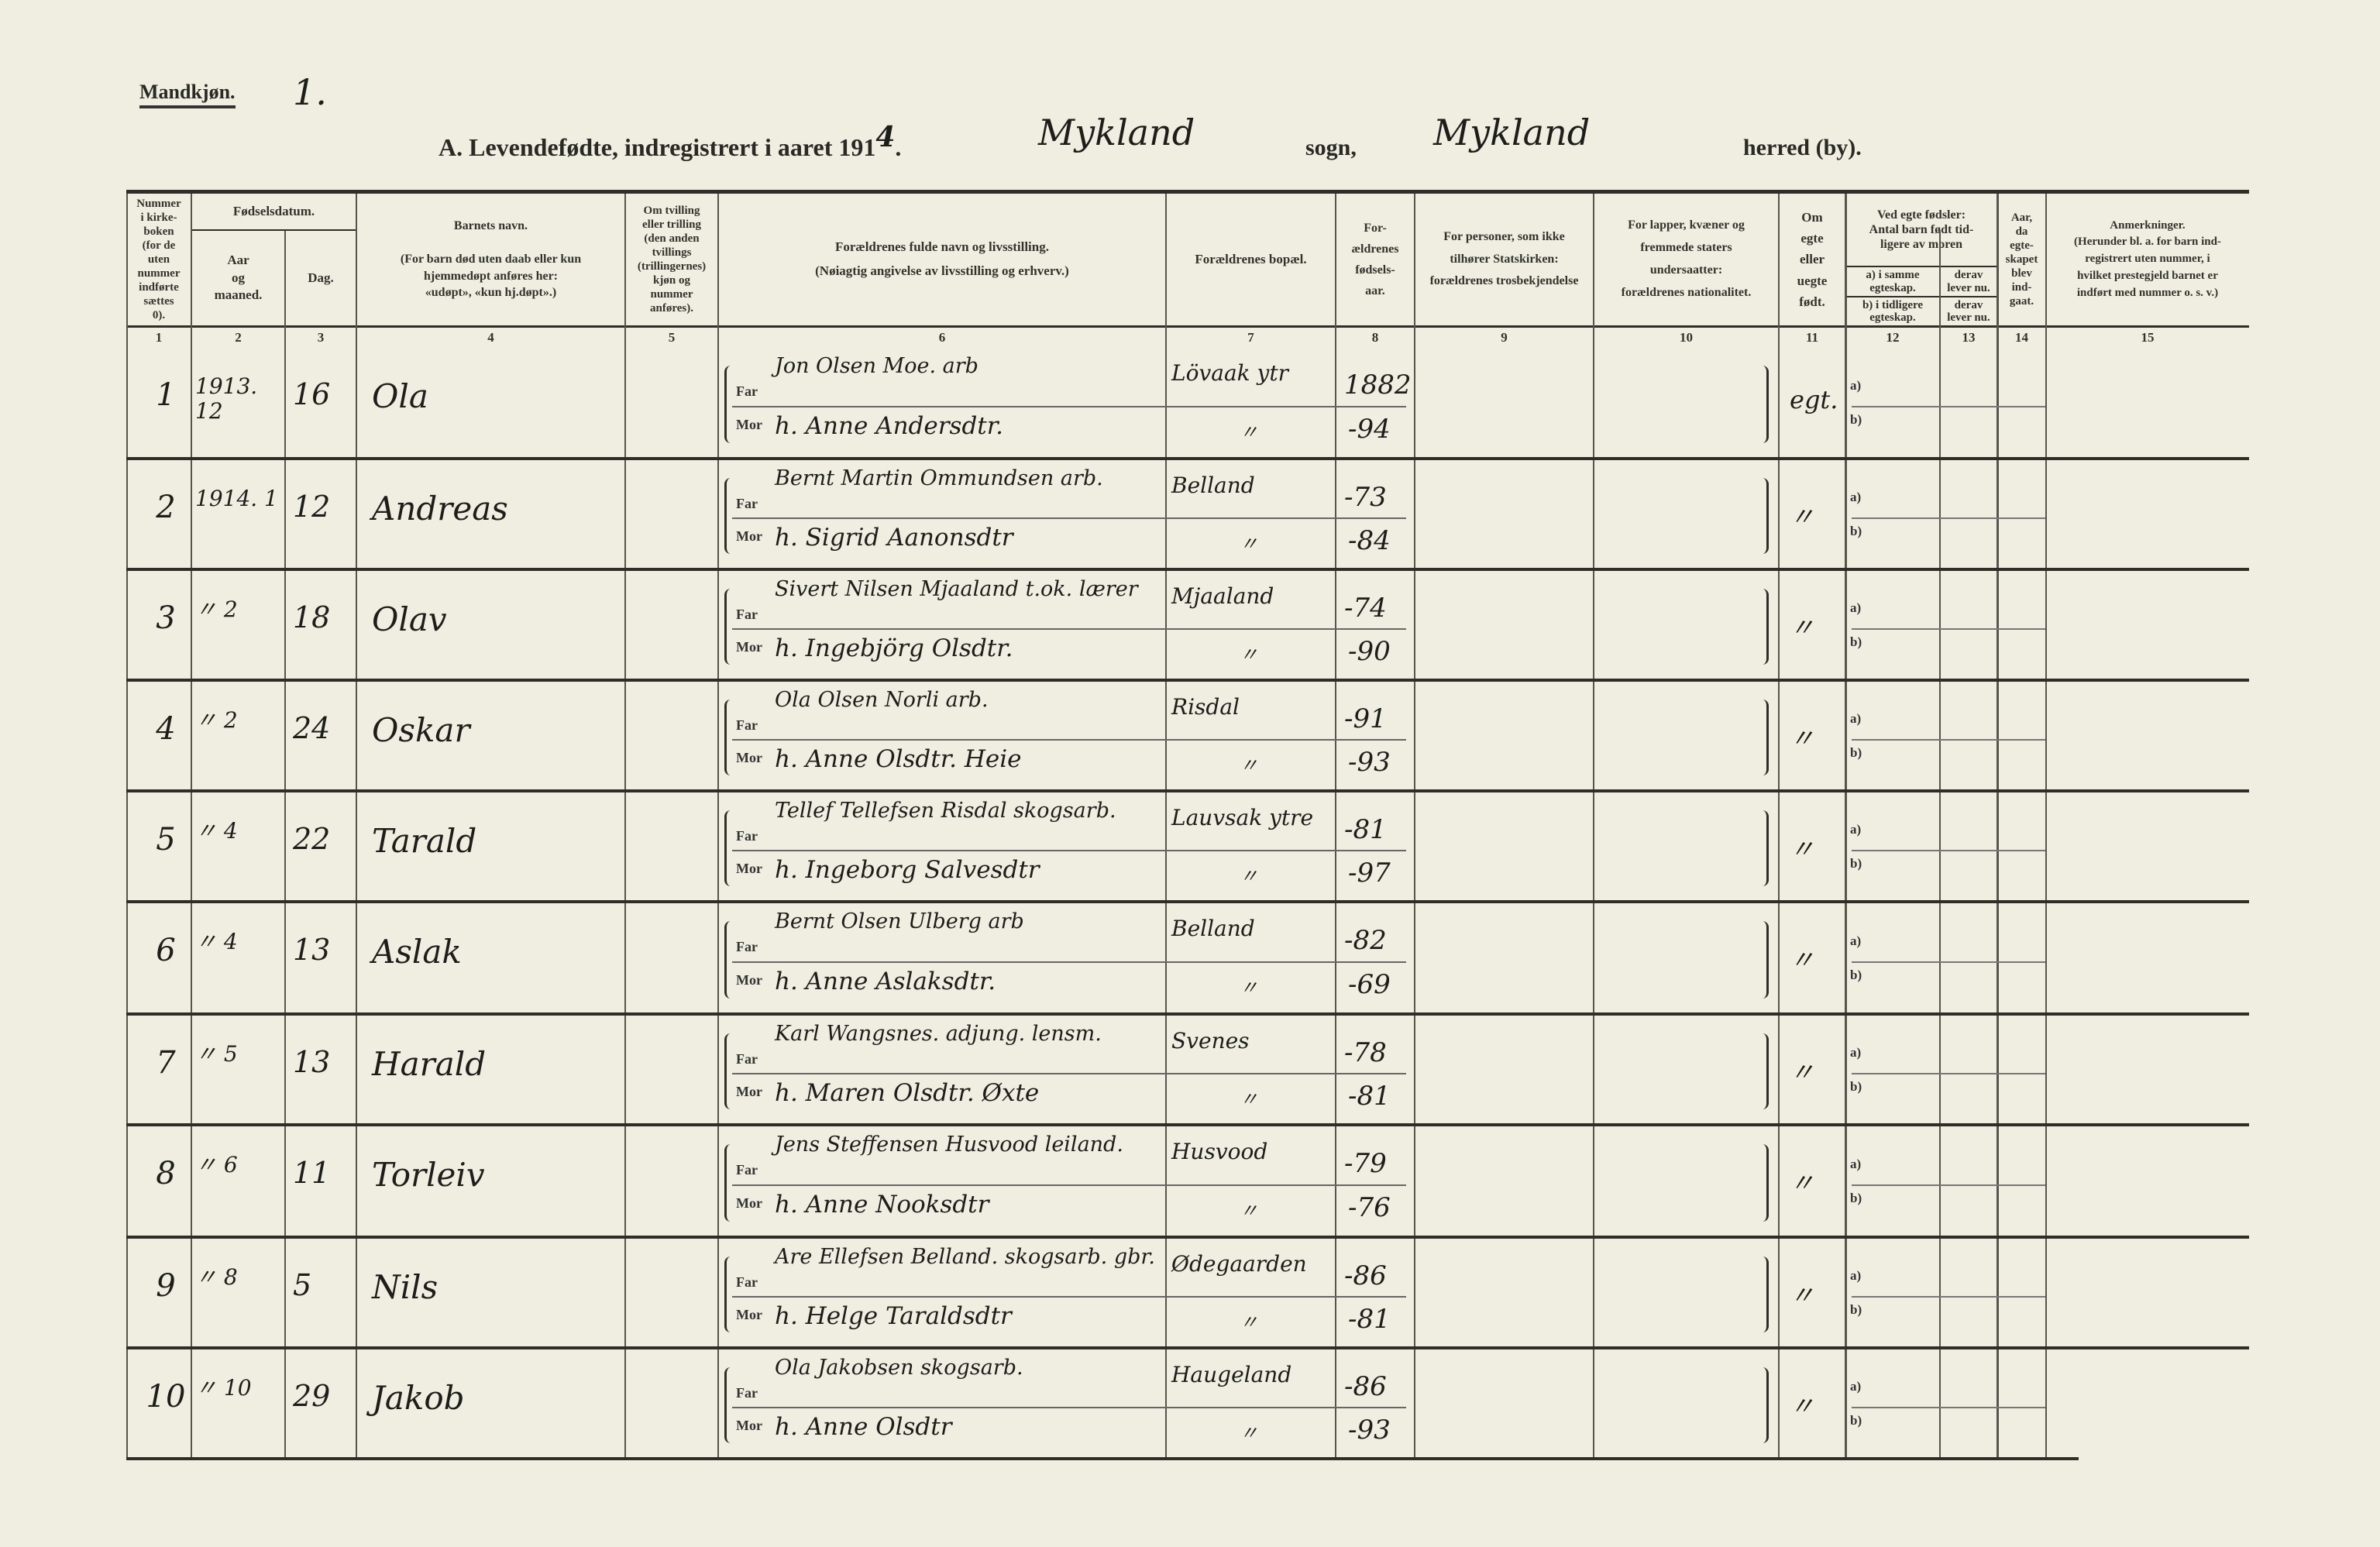 The height and width of the screenshot is (1547, 2380). What do you see at coordinates (1366, 718) in the screenshot?
I see `father-birth-year: -91` at bounding box center [1366, 718].